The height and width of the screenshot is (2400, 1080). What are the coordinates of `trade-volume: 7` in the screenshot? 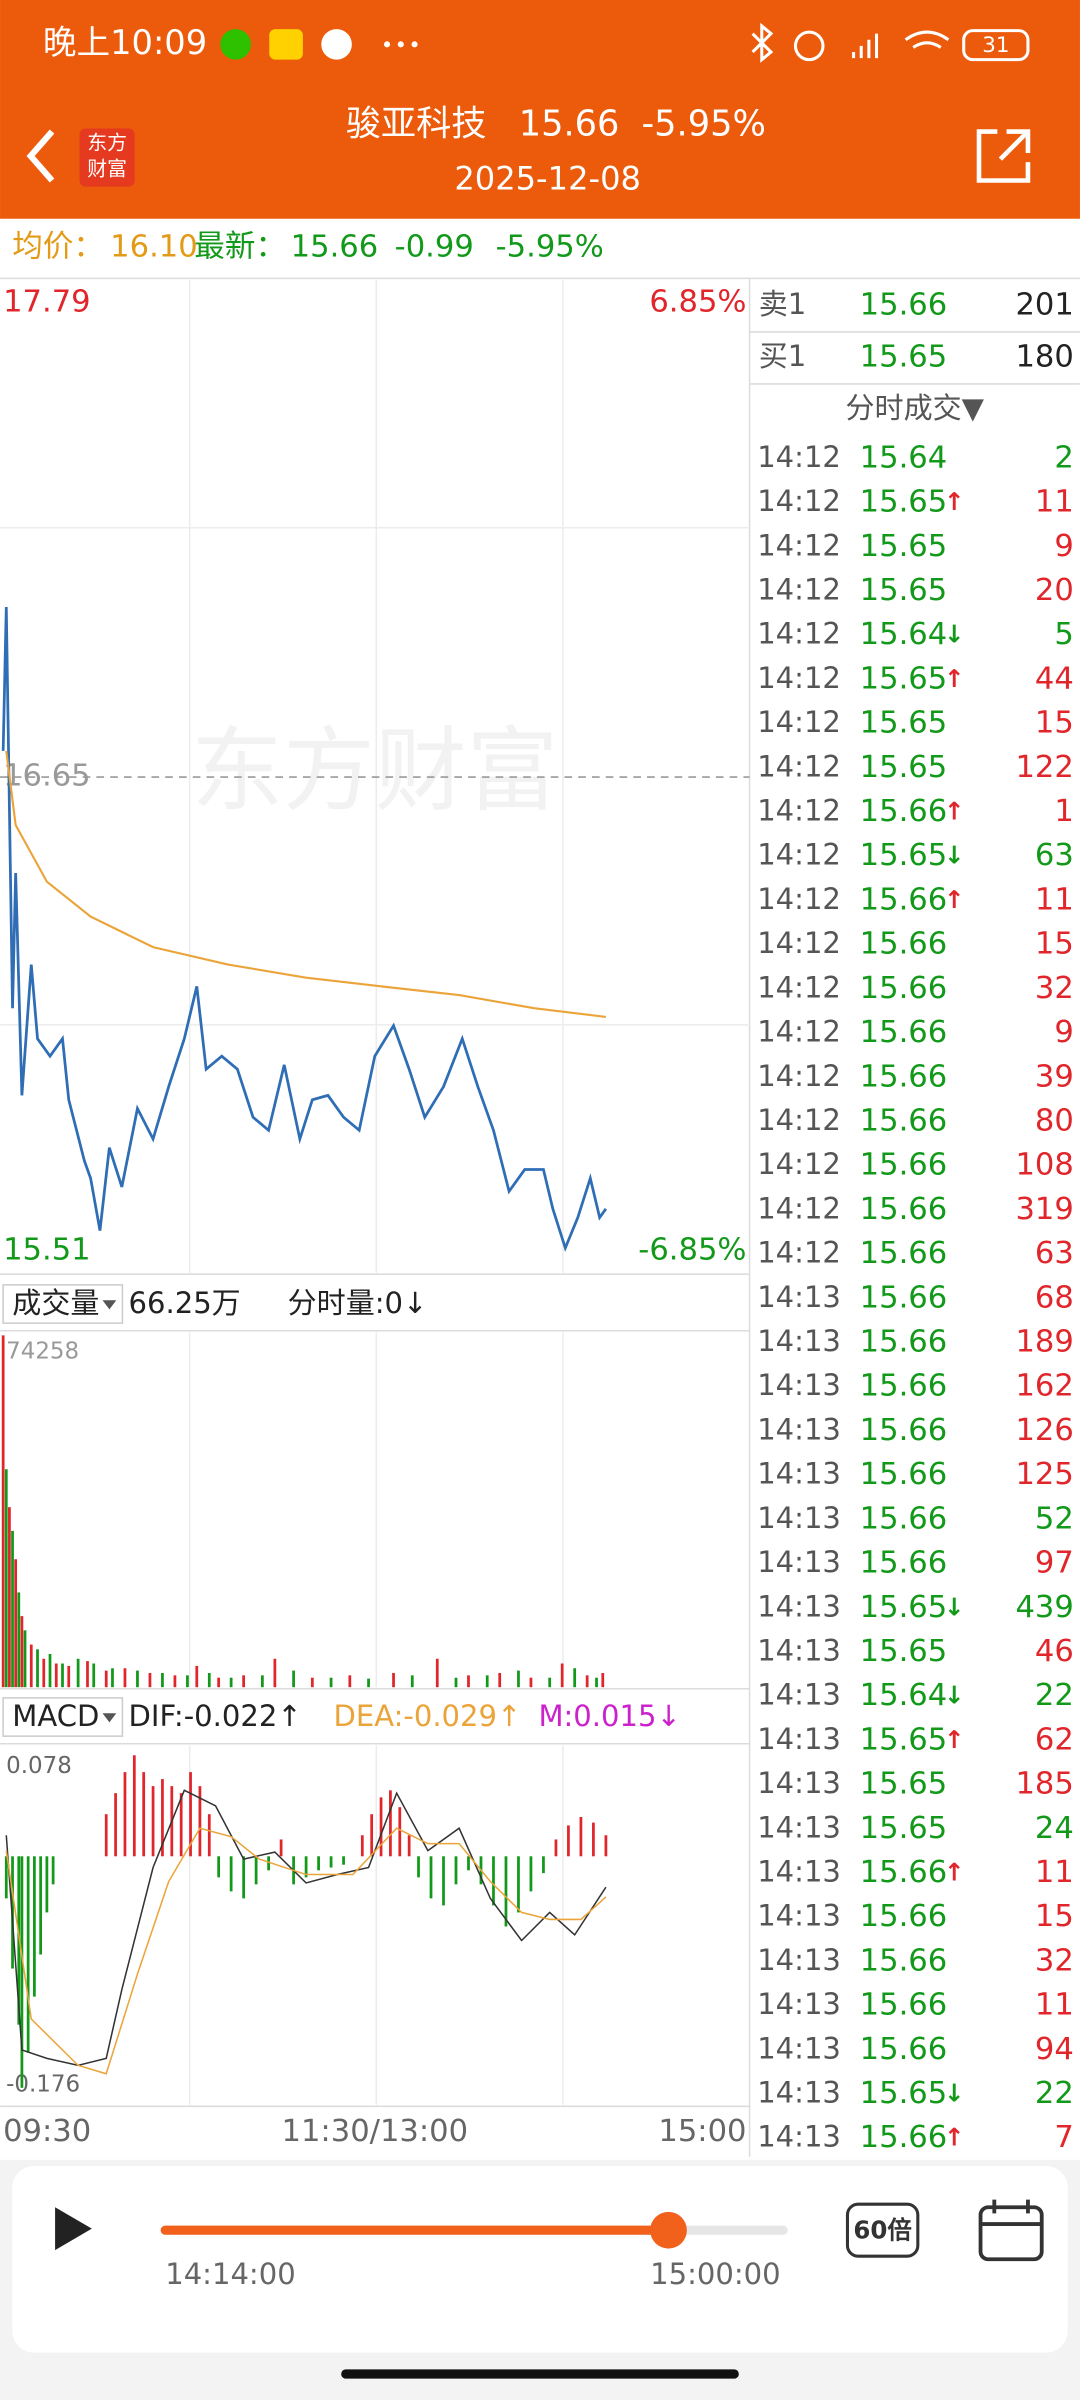 It's located at (1063, 2137).